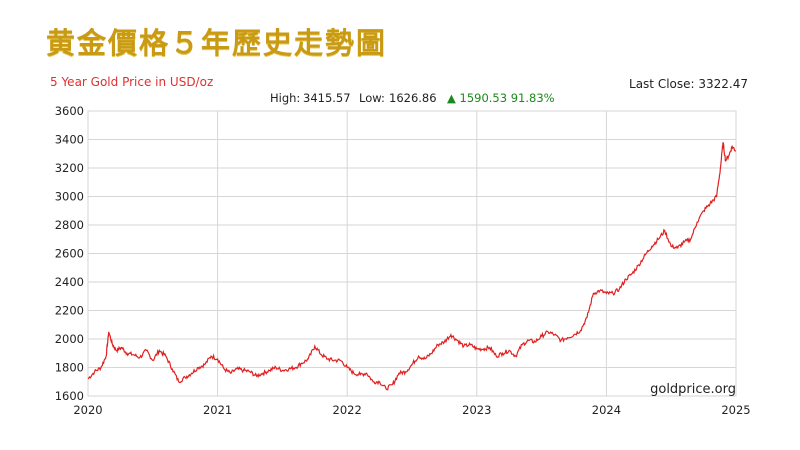 This screenshot has width=800, height=450. What do you see at coordinates (69, 225) in the screenshot?
I see `y-tick-label: 2800` at bounding box center [69, 225].